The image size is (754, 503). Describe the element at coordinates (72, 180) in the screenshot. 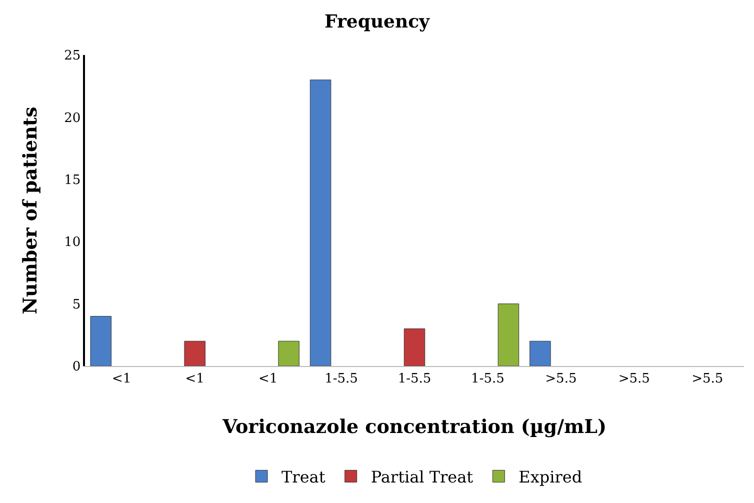

I see `y-tick-label: 15` at that location.